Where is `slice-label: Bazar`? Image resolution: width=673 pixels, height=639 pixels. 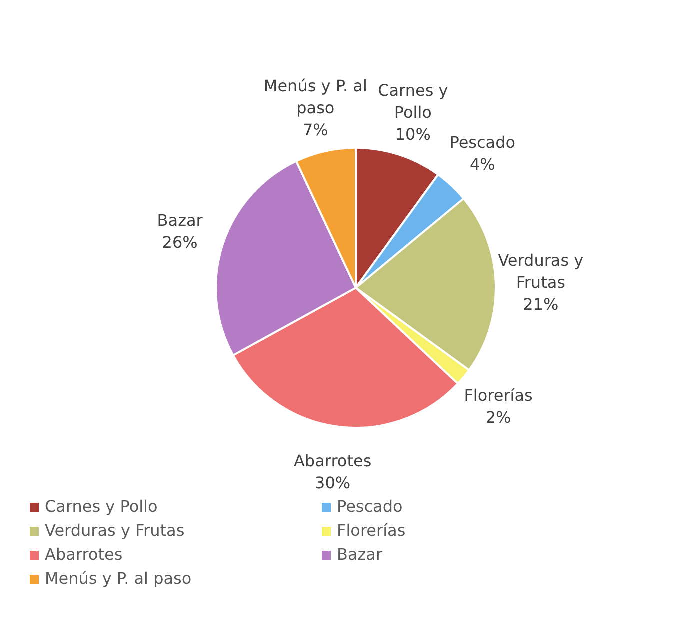
slice-label: Bazar is located at coordinates (180, 220).